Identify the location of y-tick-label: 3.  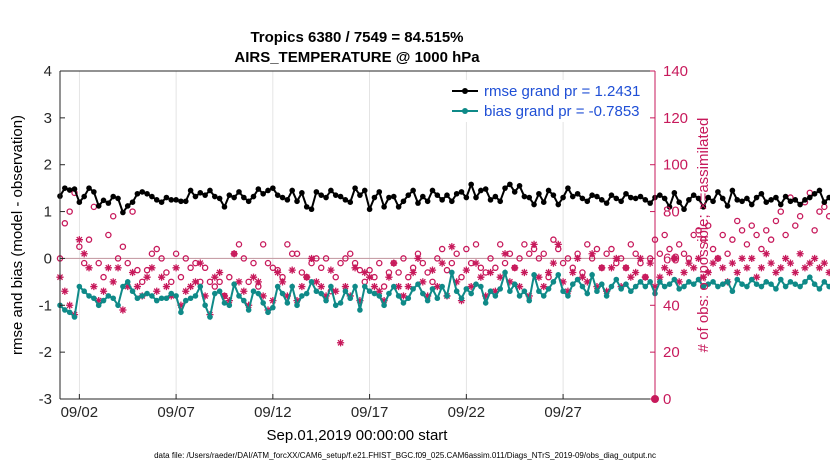
(48, 118).